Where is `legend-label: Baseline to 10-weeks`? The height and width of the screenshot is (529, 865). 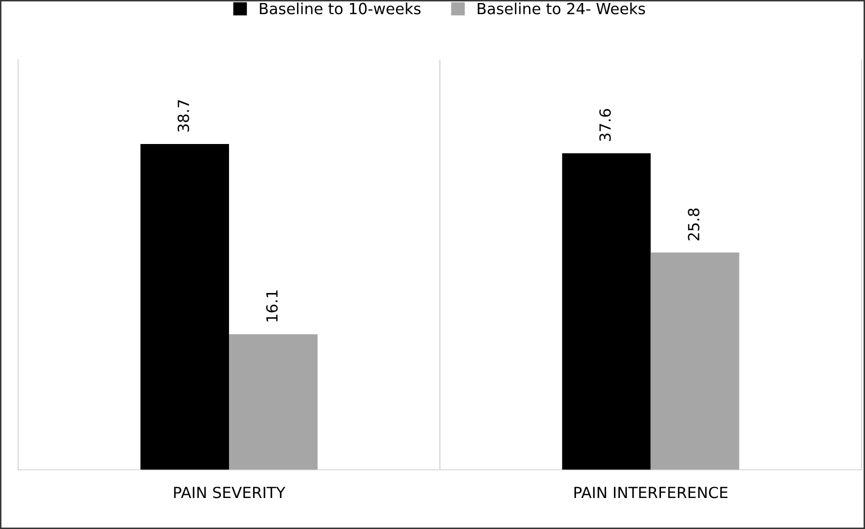
legend-label: Baseline to 10-weeks is located at coordinates (340, 8).